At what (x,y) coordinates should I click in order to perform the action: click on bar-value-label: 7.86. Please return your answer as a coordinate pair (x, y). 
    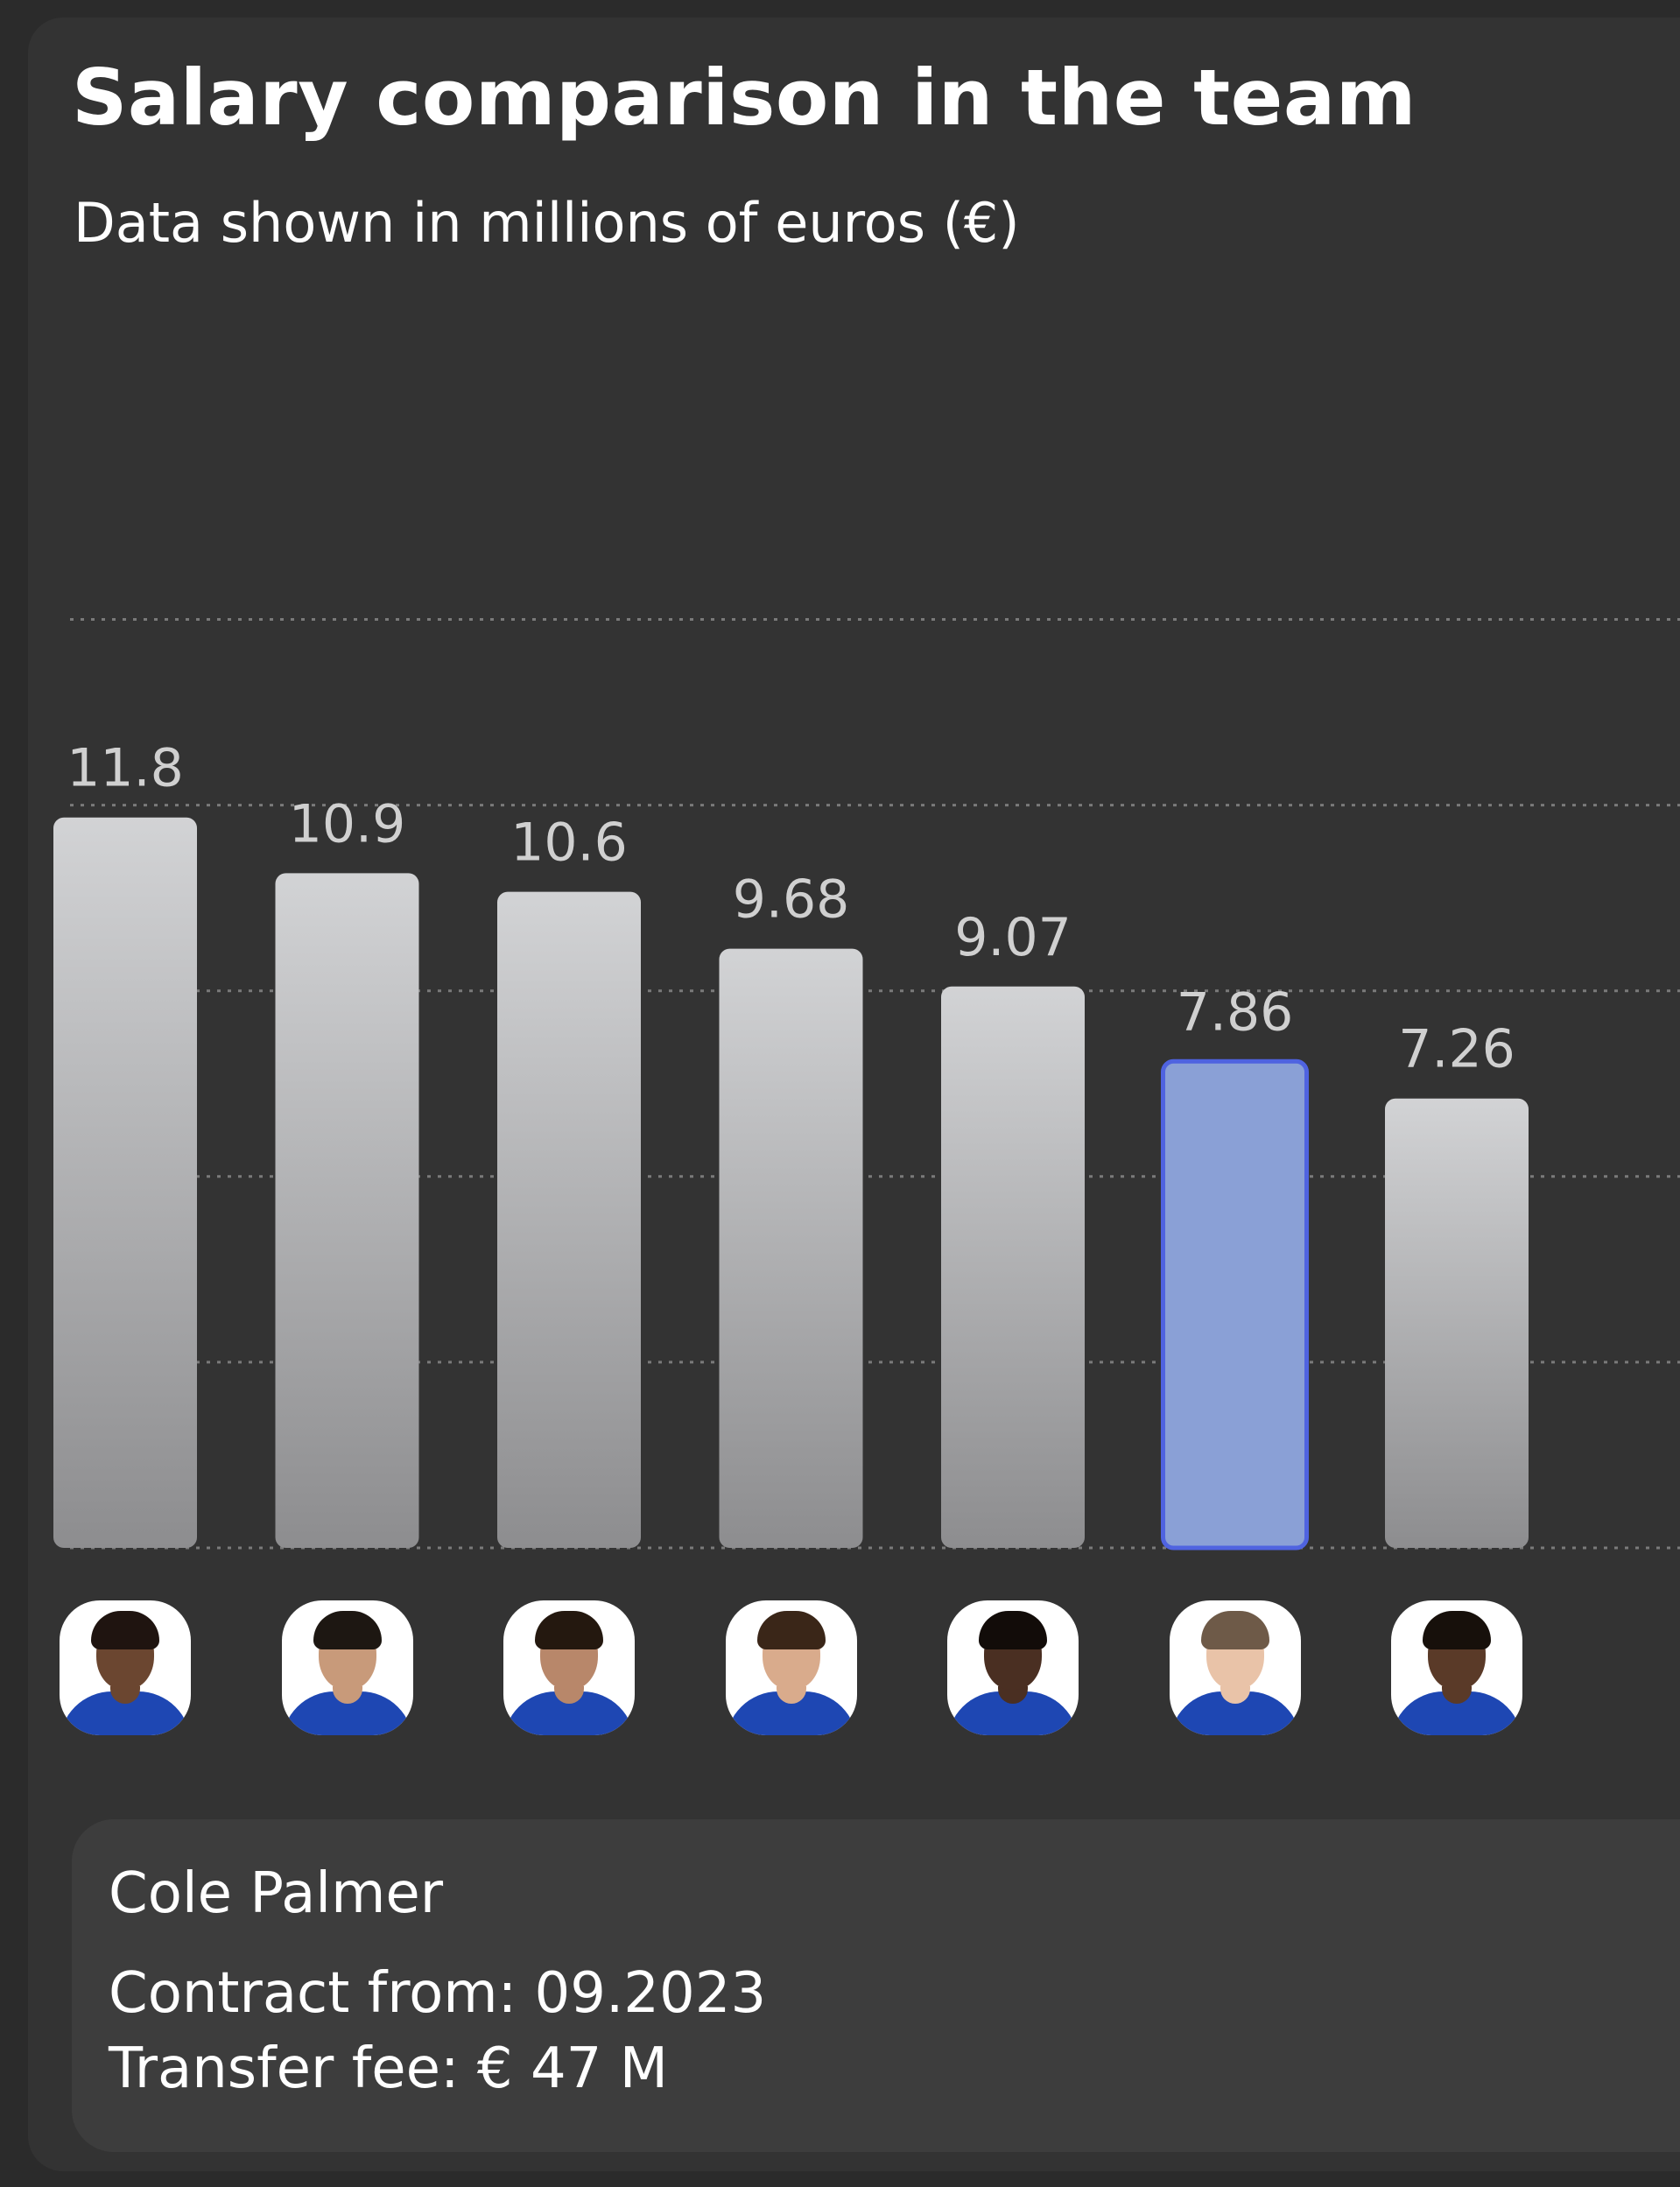
    Looking at the image, I should click on (1235, 1012).